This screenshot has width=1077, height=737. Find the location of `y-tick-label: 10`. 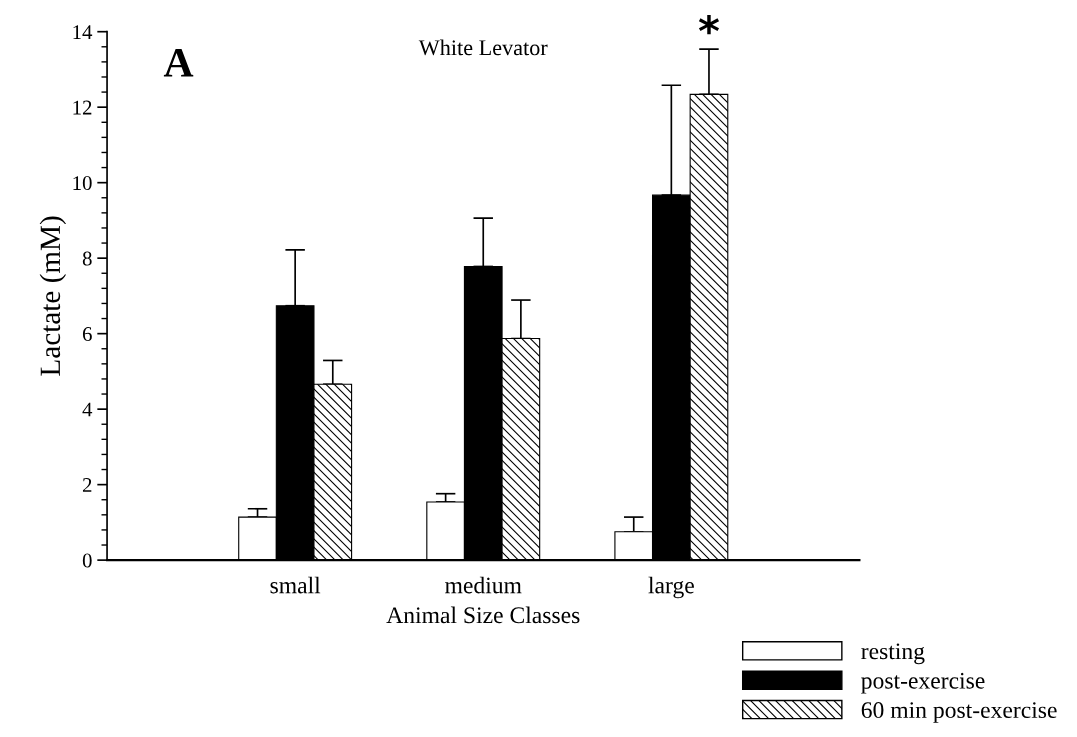

y-tick-label: 10 is located at coordinates (82, 183).